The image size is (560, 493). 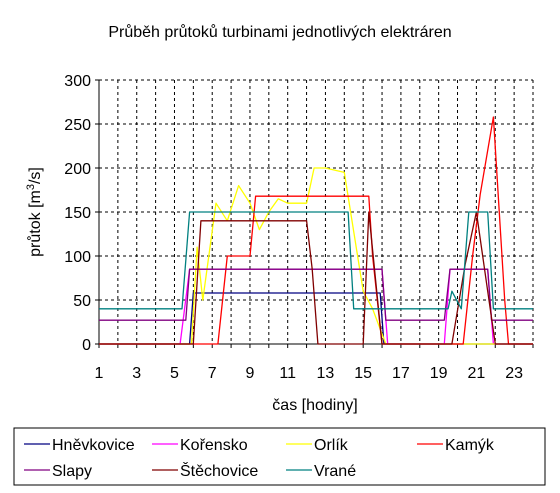 What do you see at coordinates (439, 373) in the screenshot?
I see `x-tick-label: 19` at bounding box center [439, 373].